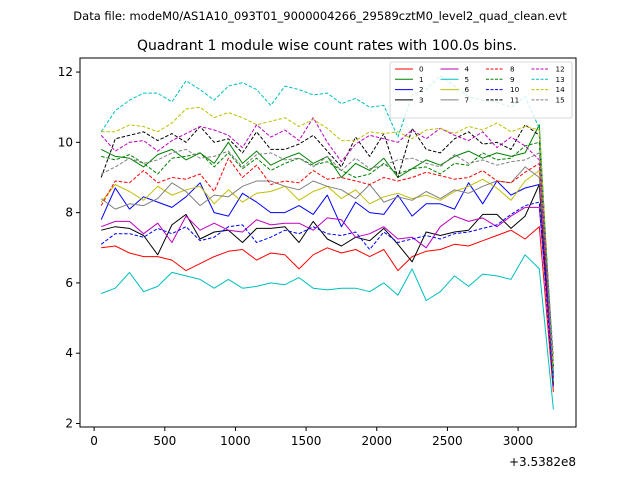  What do you see at coordinates (421, 69) in the screenshot?
I see `legend-label-0: 0` at bounding box center [421, 69].